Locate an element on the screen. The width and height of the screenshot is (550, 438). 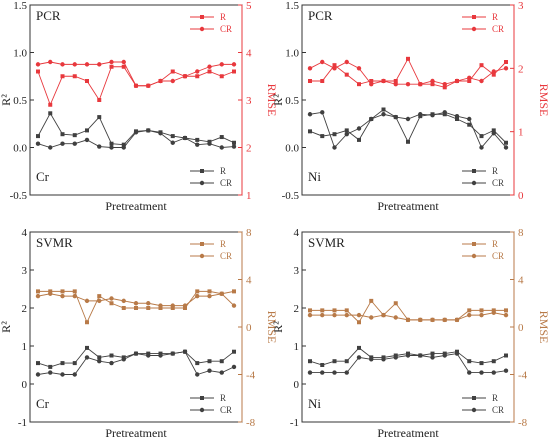
right-tick-label: 0 is located at coordinates (521, 328).